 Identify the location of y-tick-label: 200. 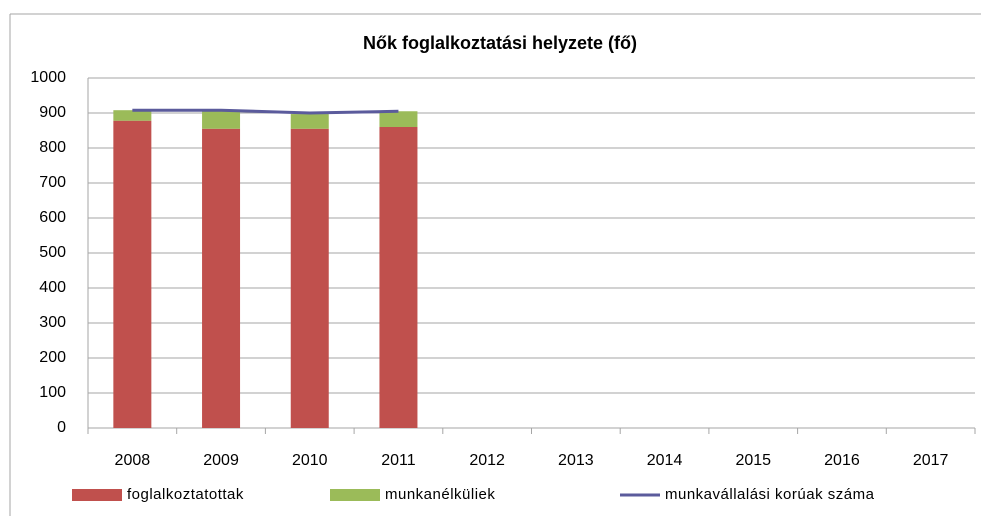
(52, 357).